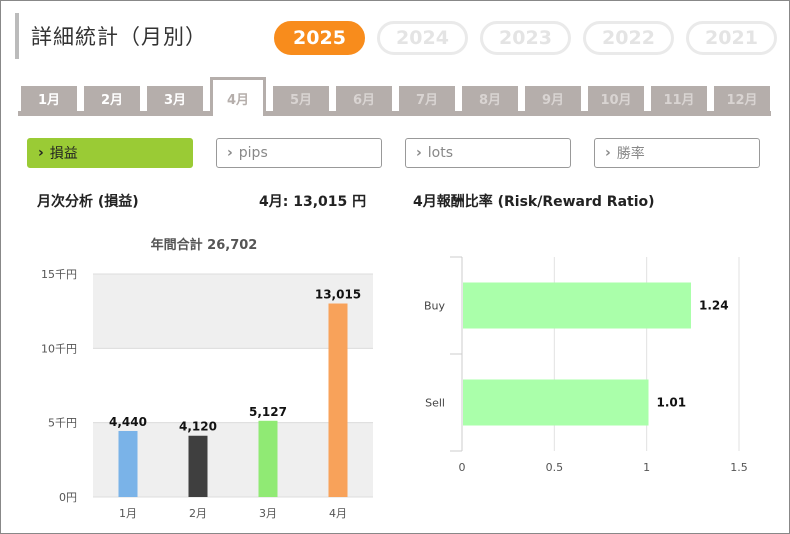 This screenshot has height=534, width=790. I want to click on year-pill-2024: 2024, so click(422, 38).